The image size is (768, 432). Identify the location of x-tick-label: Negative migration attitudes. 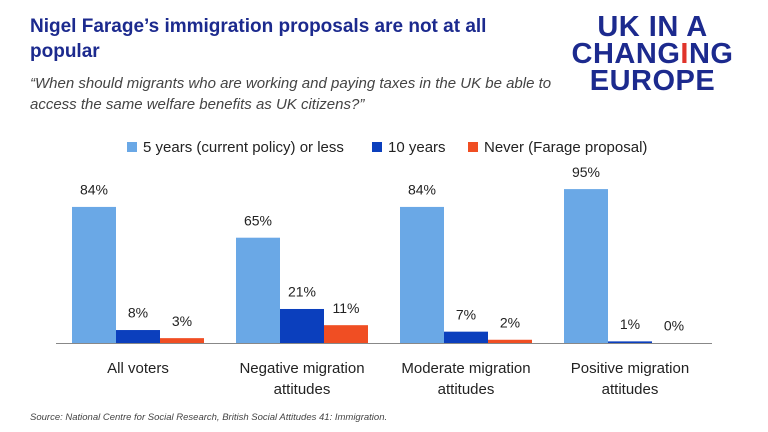
(302, 379).